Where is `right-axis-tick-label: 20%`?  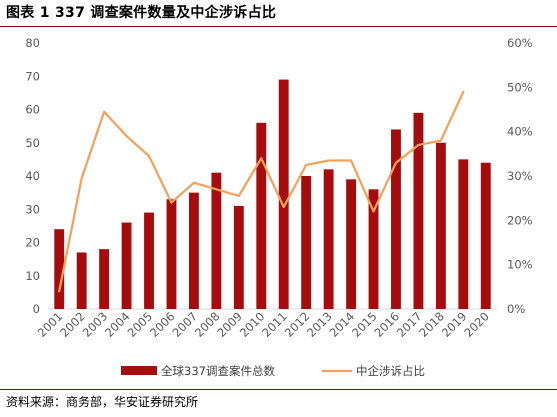
right-axis-tick-label: 20% is located at coordinates (520, 220).